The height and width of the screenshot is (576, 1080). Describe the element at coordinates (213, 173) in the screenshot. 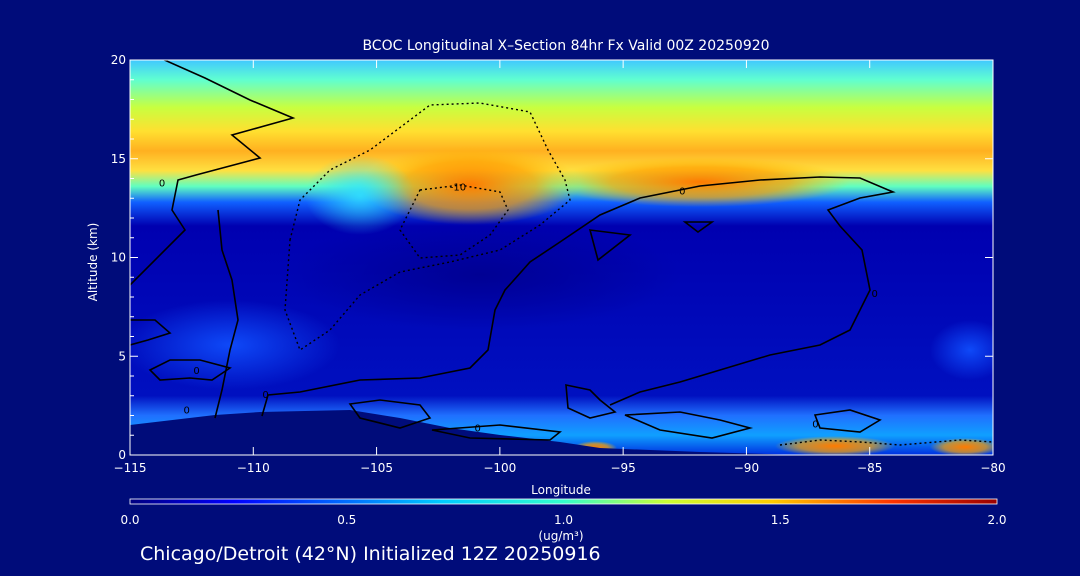

I see `contour-zero-west` at that location.